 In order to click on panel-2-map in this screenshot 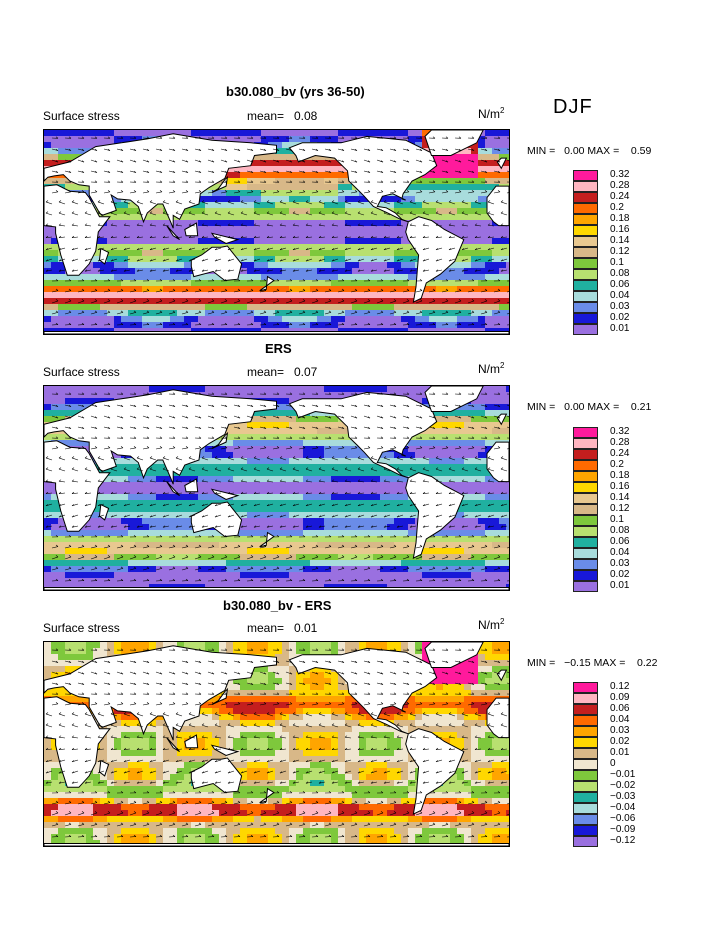, I will do `click(276, 488)`.